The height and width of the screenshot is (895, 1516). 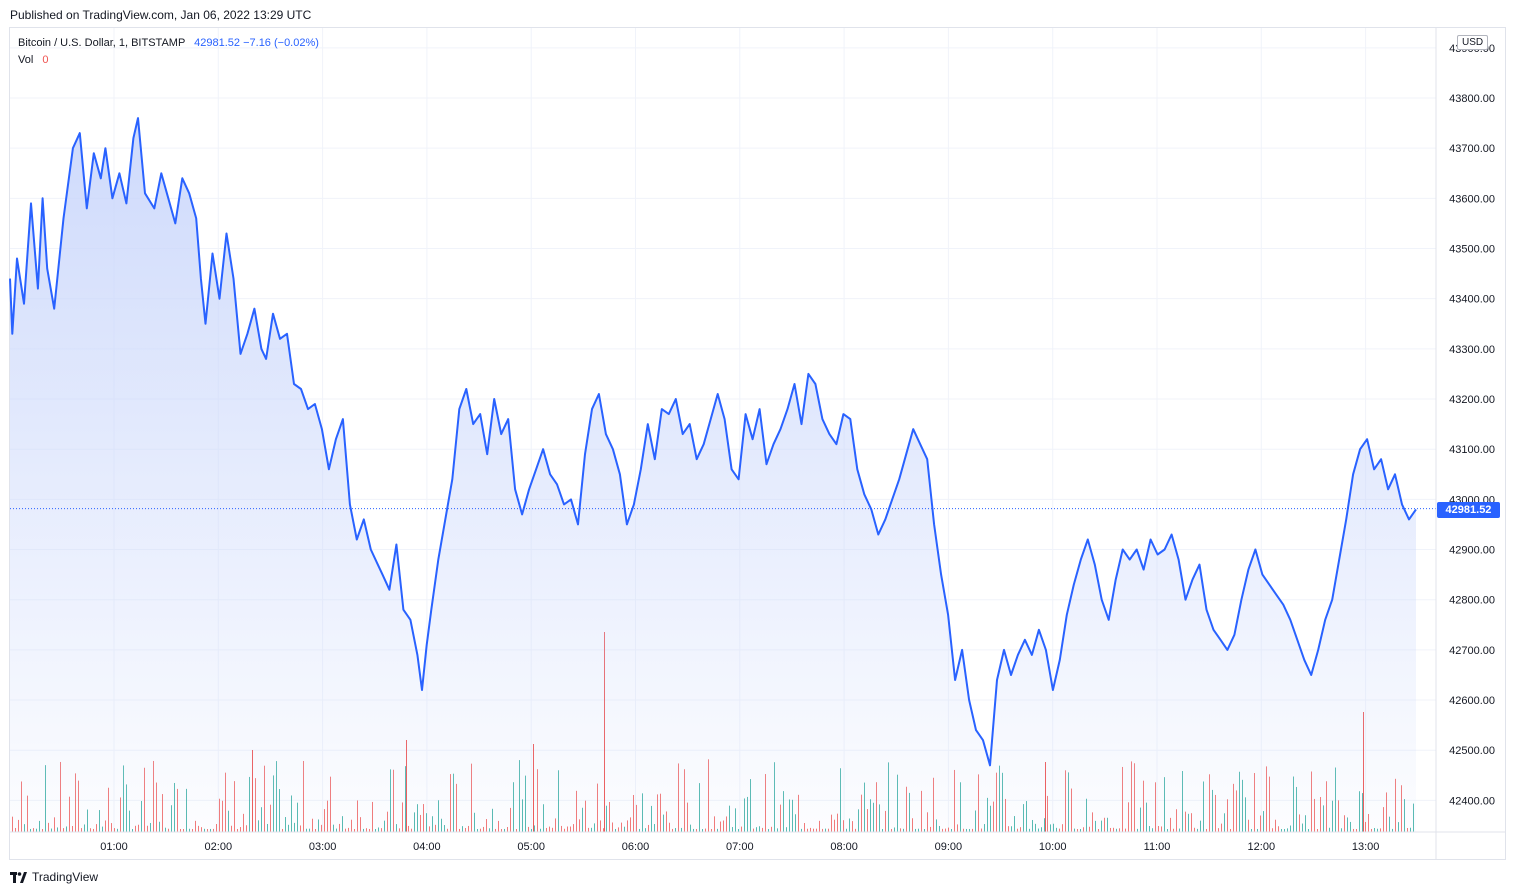 I want to click on x-tick-label: 03:00, so click(x=323, y=847).